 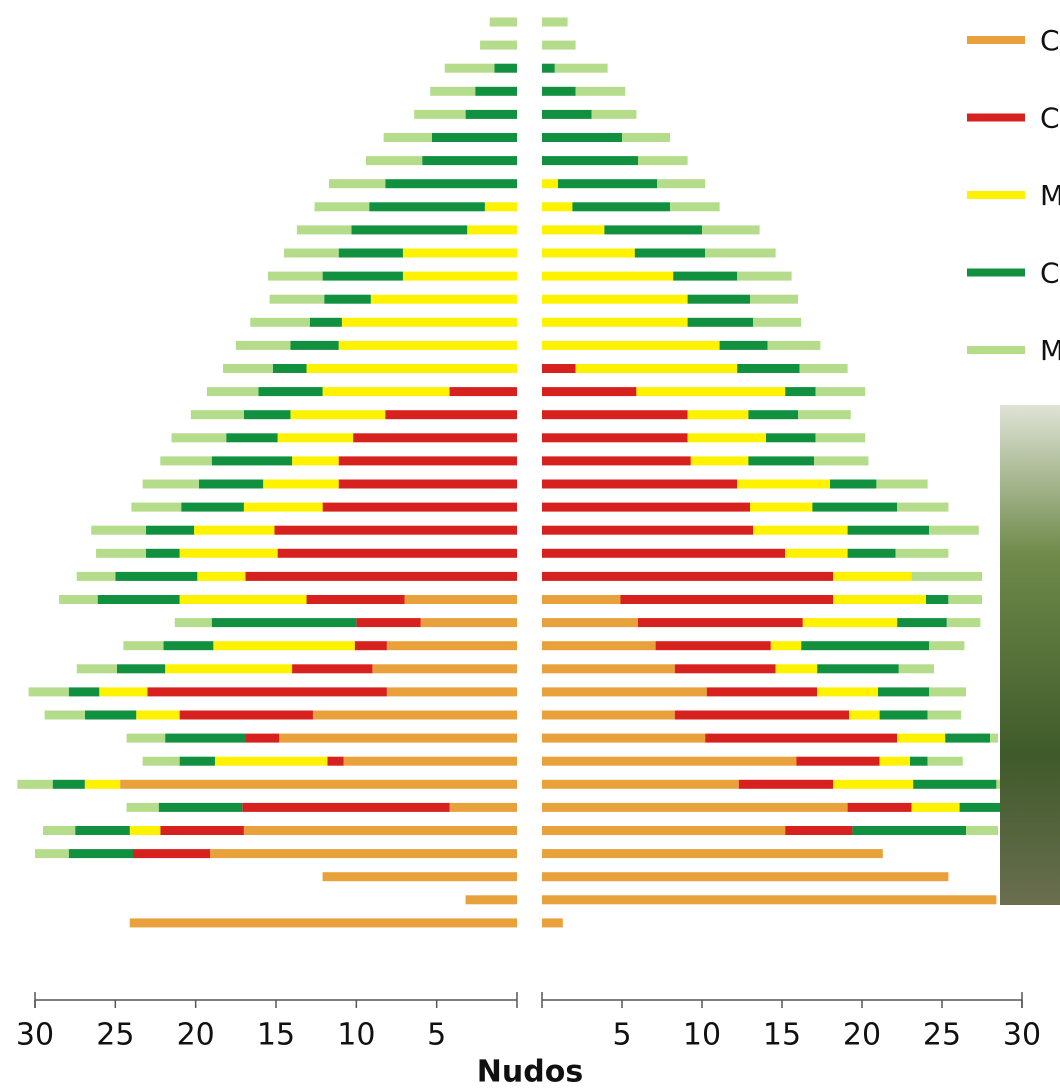 I want to click on x-tick-label: 10, so click(x=702, y=1035).